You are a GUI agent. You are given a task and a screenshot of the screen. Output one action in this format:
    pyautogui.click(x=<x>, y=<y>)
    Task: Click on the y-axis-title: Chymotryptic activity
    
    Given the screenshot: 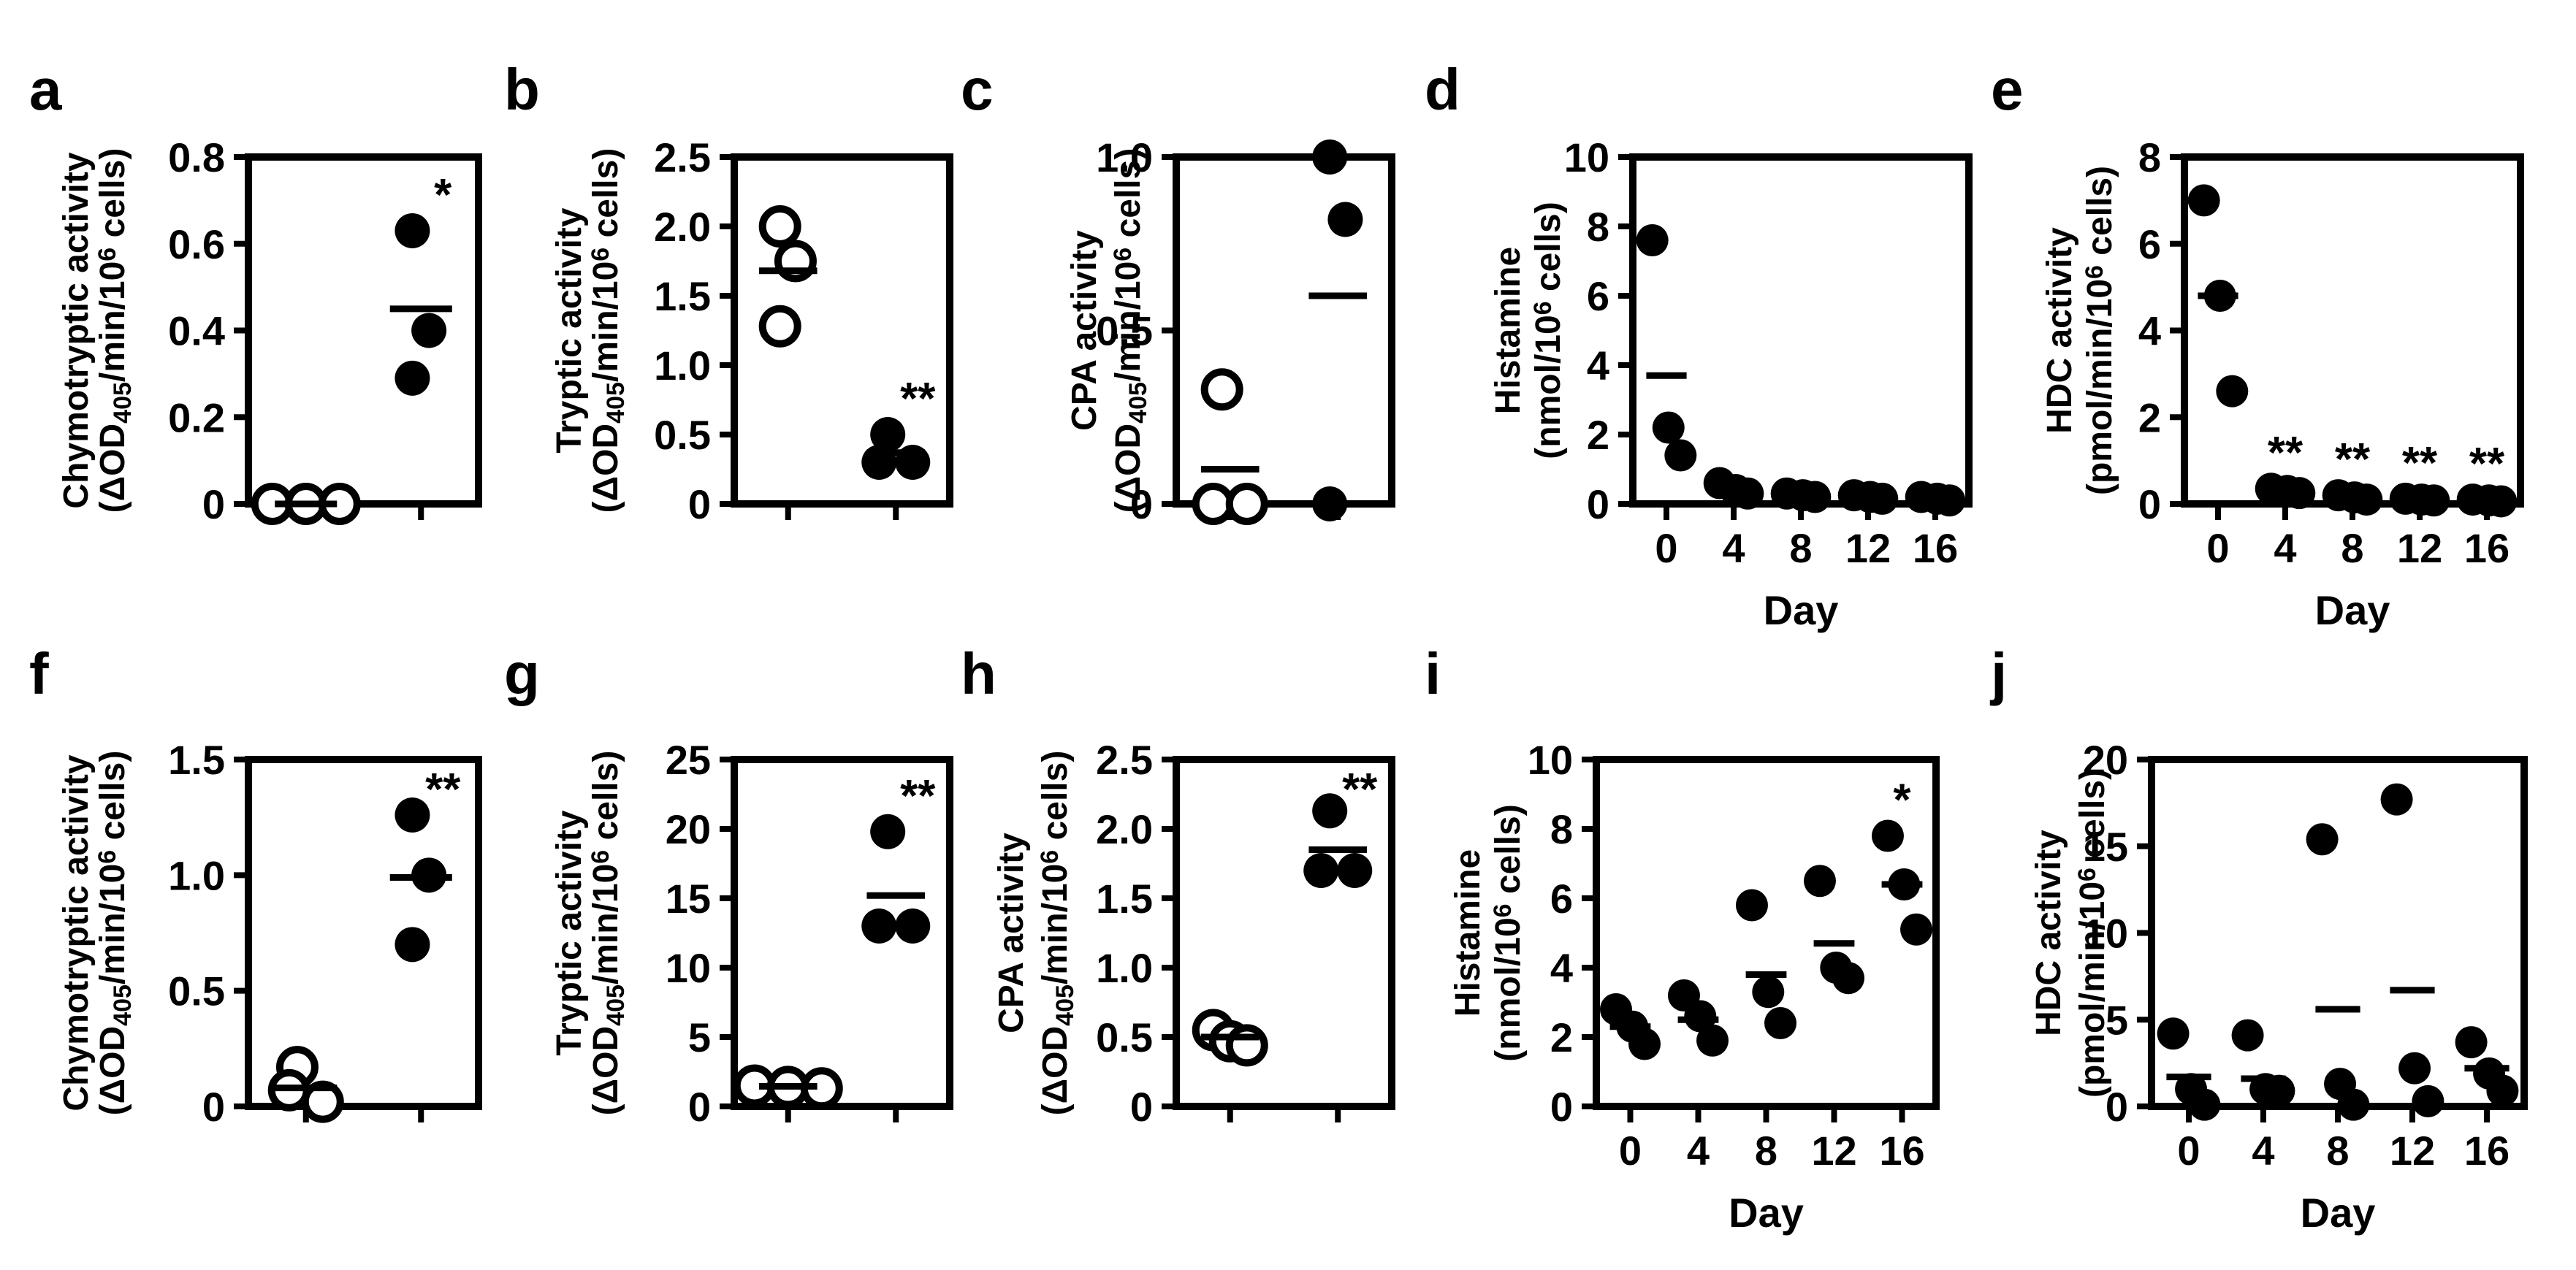 What is the action you would take?
    pyautogui.click(x=76, y=330)
    